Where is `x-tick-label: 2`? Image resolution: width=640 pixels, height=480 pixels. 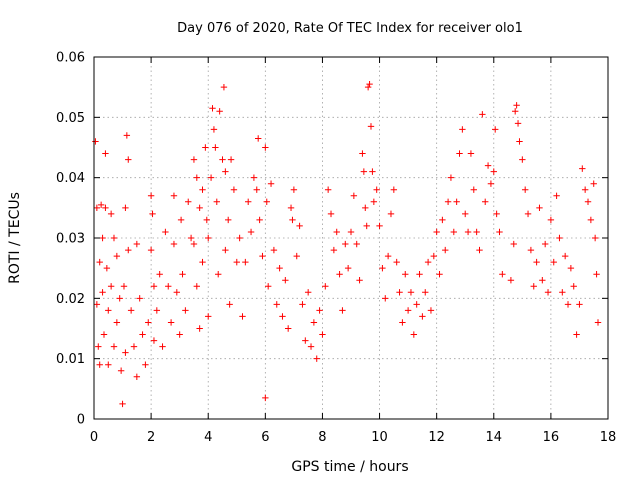 x-tick-label: 2 is located at coordinates (151, 437).